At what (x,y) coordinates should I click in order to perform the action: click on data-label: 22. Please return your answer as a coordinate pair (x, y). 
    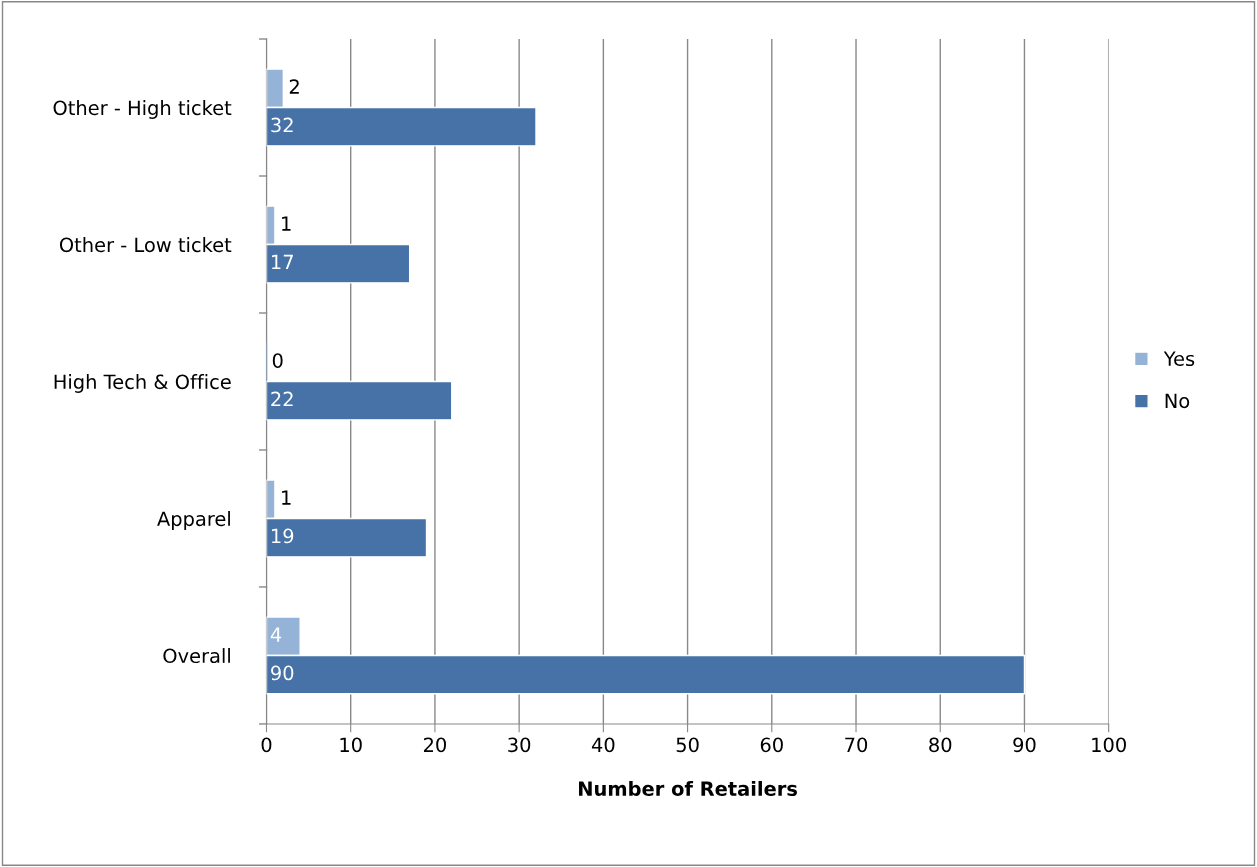
    Looking at the image, I should click on (282, 399).